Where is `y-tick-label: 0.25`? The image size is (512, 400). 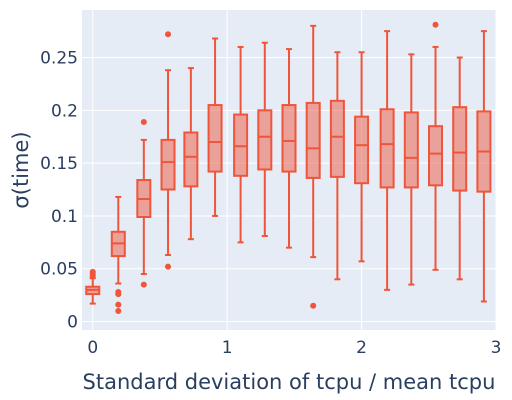
y-tick-label: 0.25 is located at coordinates (59, 59).